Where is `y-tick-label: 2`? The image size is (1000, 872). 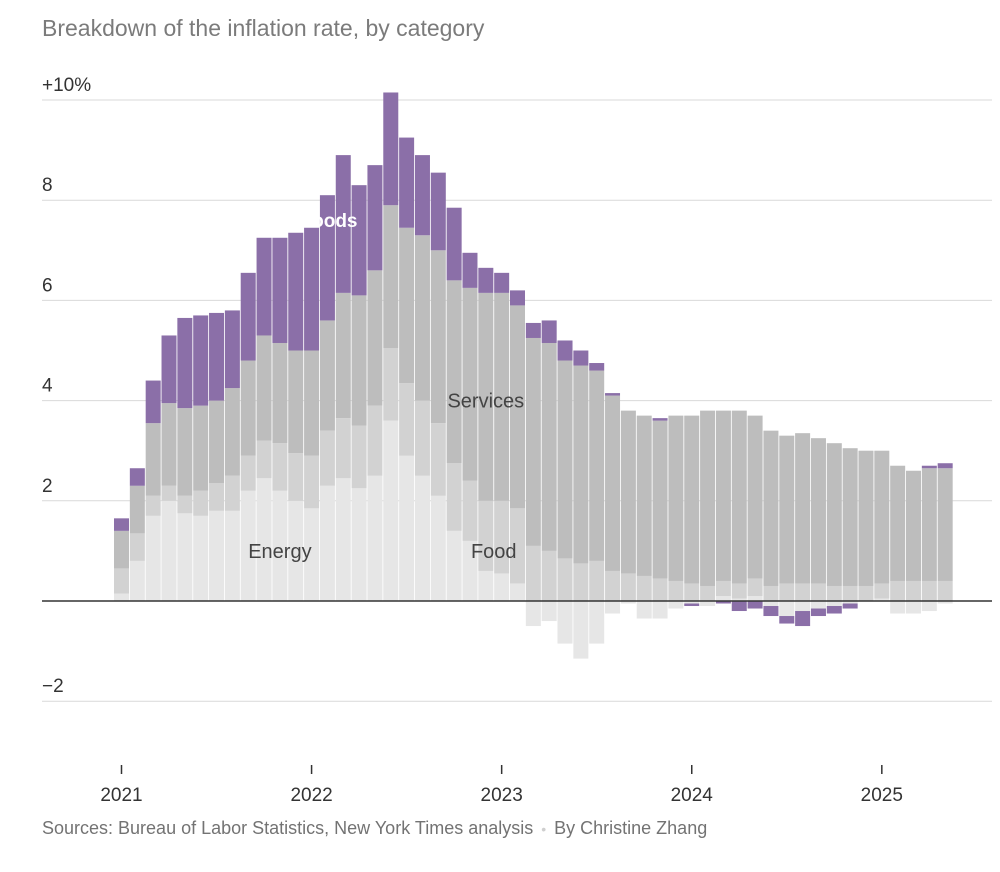 y-tick-label: 2 is located at coordinates (47, 486).